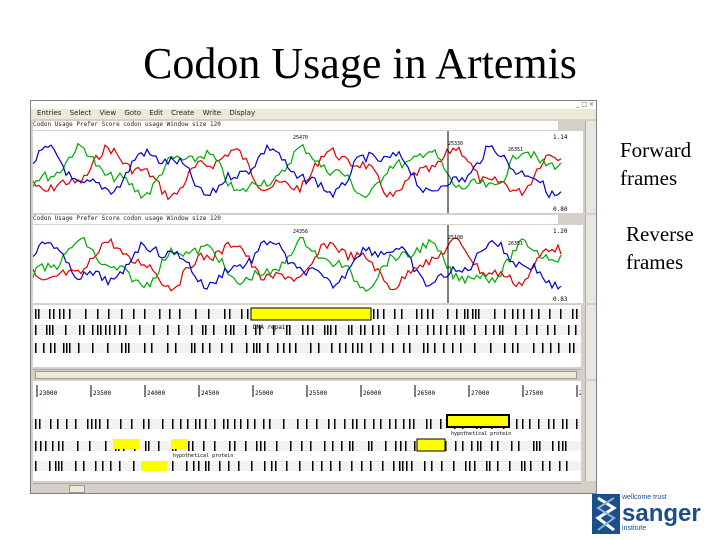  What do you see at coordinates (580, 393) in the screenshot?
I see `ruler-tick-label: 28000` at bounding box center [580, 393].